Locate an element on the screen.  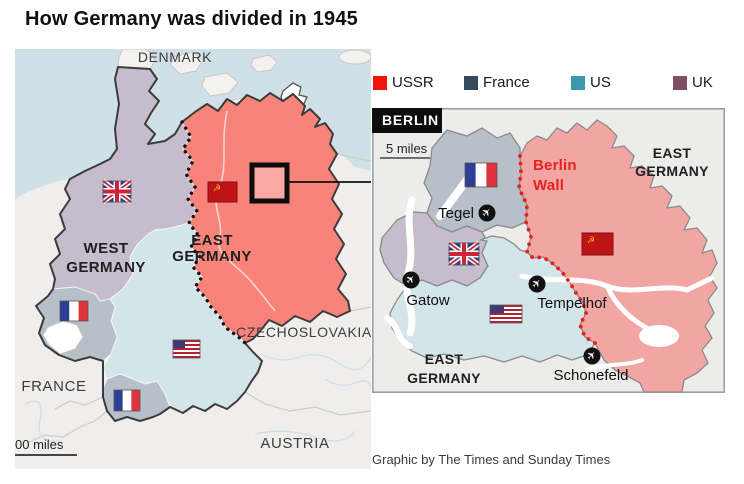
label-denmark: DENMARK is located at coordinates (175, 57).